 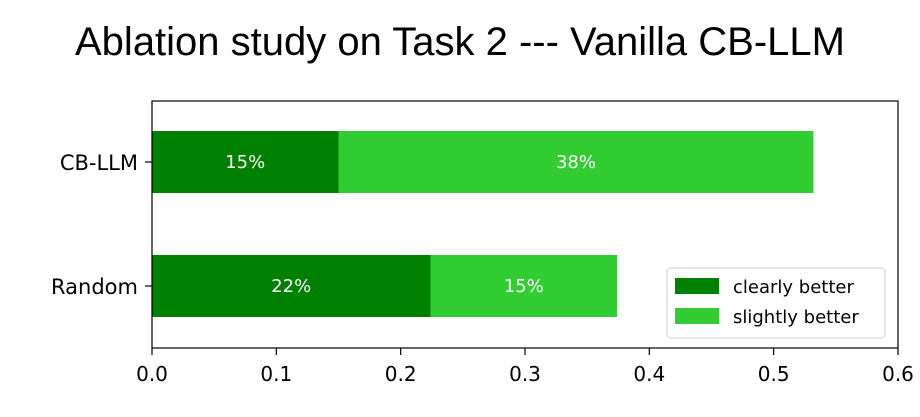 I want to click on chart-legend: clearly better slightly better, so click(x=776, y=303).